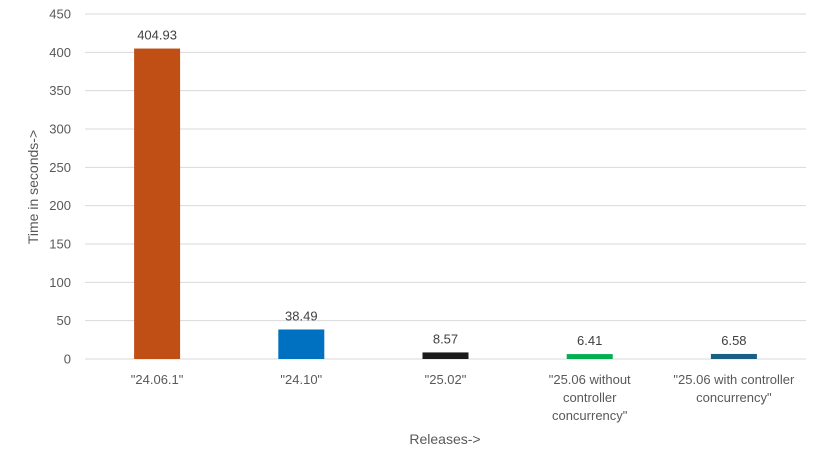 This screenshot has width=825, height=471. Describe the element at coordinates (60, 90) in the screenshot. I see `y-tick-label: 350` at that location.